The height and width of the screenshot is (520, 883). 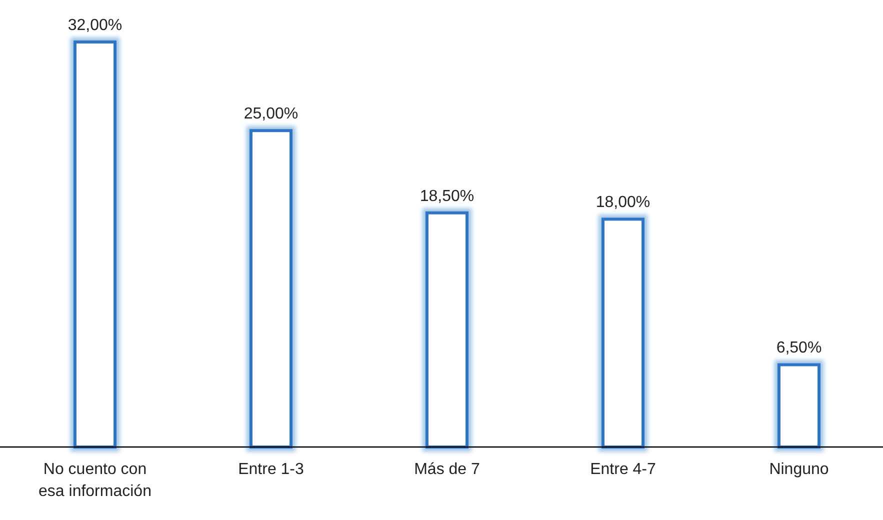 What do you see at coordinates (623, 469) in the screenshot?
I see `x-tick-label: Entre 4-7` at bounding box center [623, 469].